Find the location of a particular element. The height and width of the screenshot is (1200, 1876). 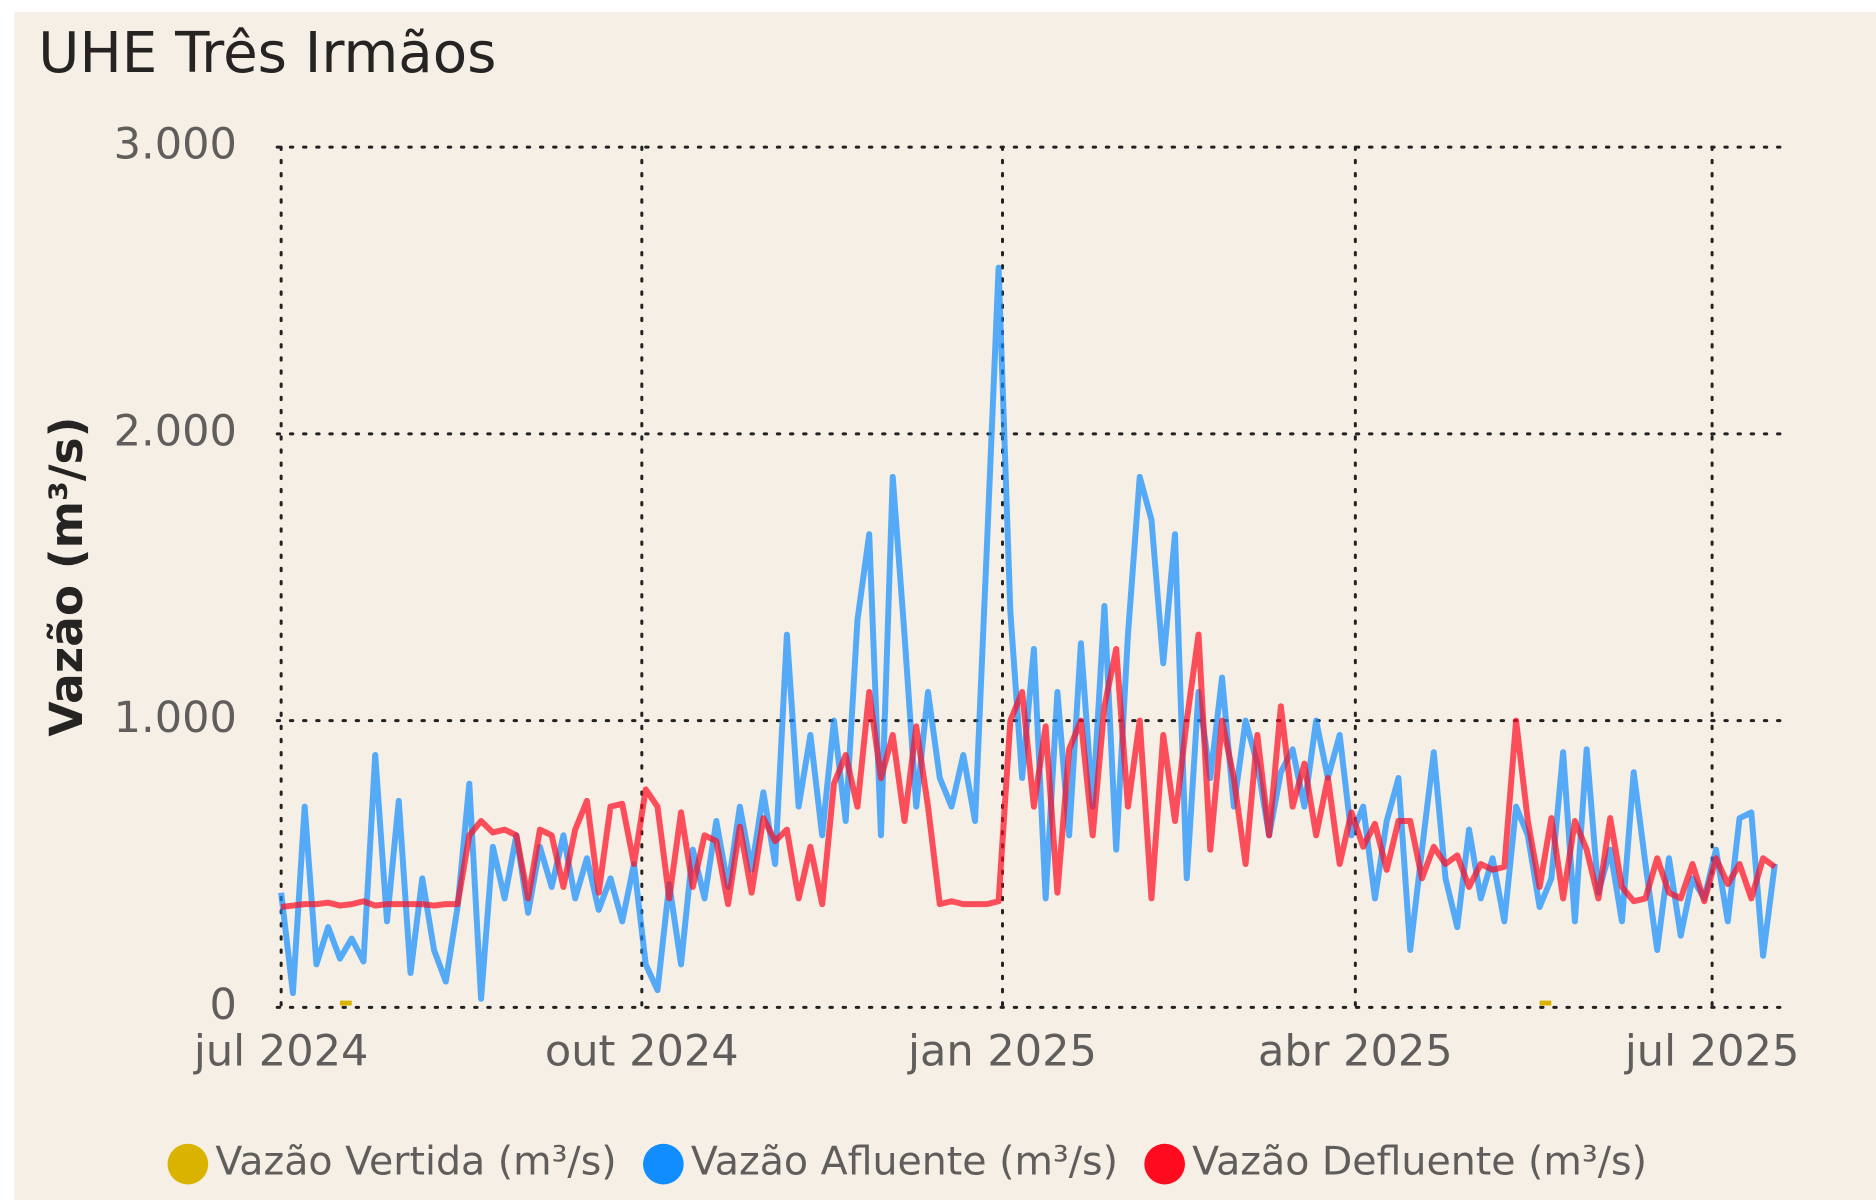

x-tick-label: jan 2025 is located at coordinates (1002, 1052).